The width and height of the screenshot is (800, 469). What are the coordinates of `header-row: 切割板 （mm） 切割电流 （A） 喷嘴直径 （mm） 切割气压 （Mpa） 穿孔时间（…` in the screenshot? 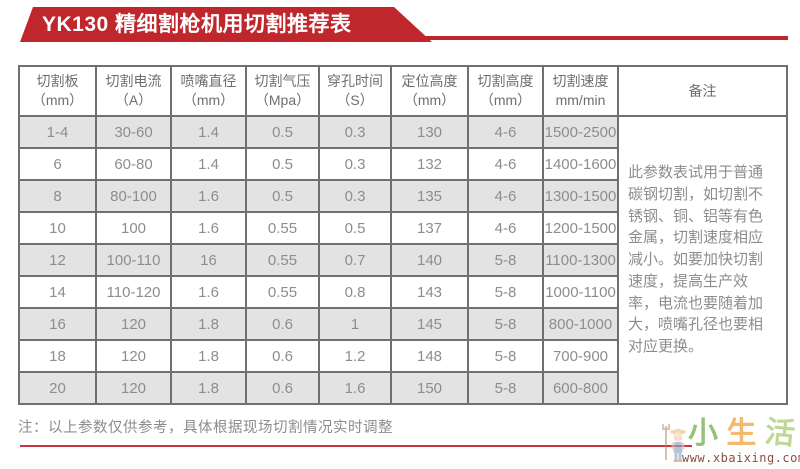 It's located at (403, 91).